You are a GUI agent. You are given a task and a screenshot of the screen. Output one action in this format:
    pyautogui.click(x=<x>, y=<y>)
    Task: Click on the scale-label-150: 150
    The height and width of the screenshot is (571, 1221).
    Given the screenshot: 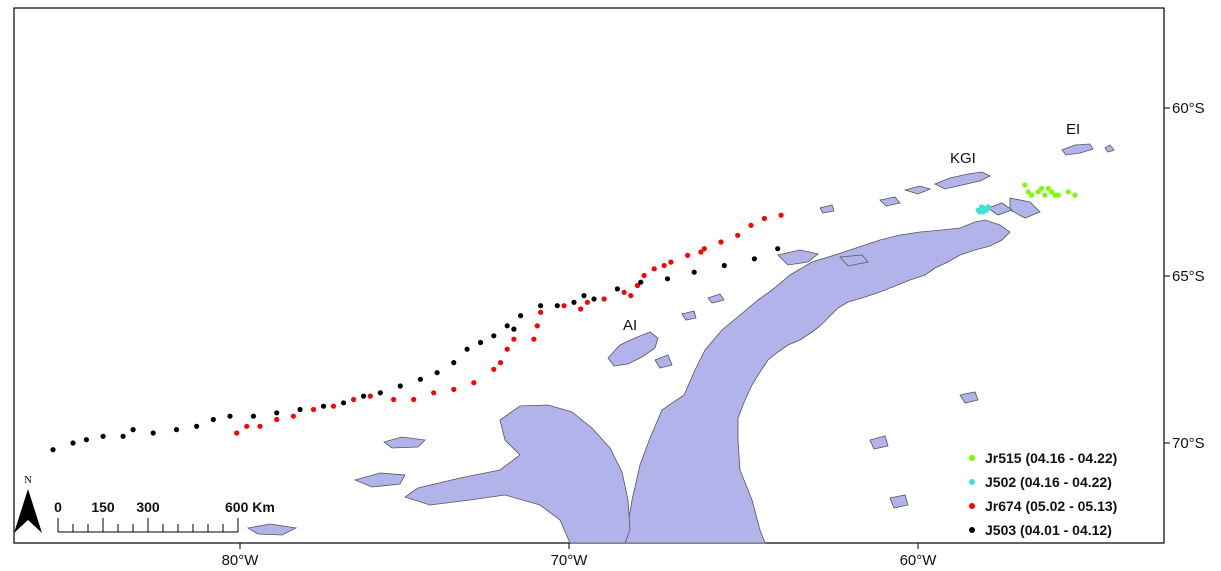 What is the action you would take?
    pyautogui.click(x=103, y=507)
    